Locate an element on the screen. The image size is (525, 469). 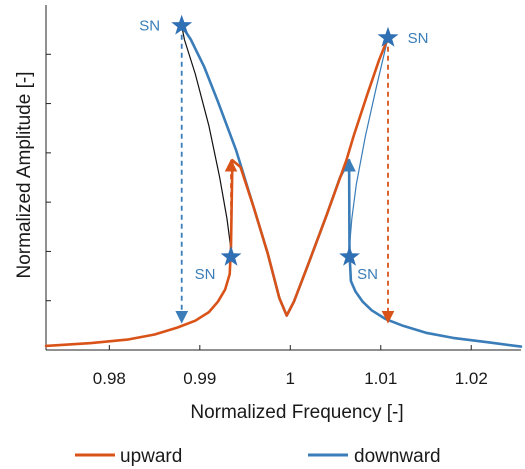
x-tick-label: 1 is located at coordinates (290, 378).